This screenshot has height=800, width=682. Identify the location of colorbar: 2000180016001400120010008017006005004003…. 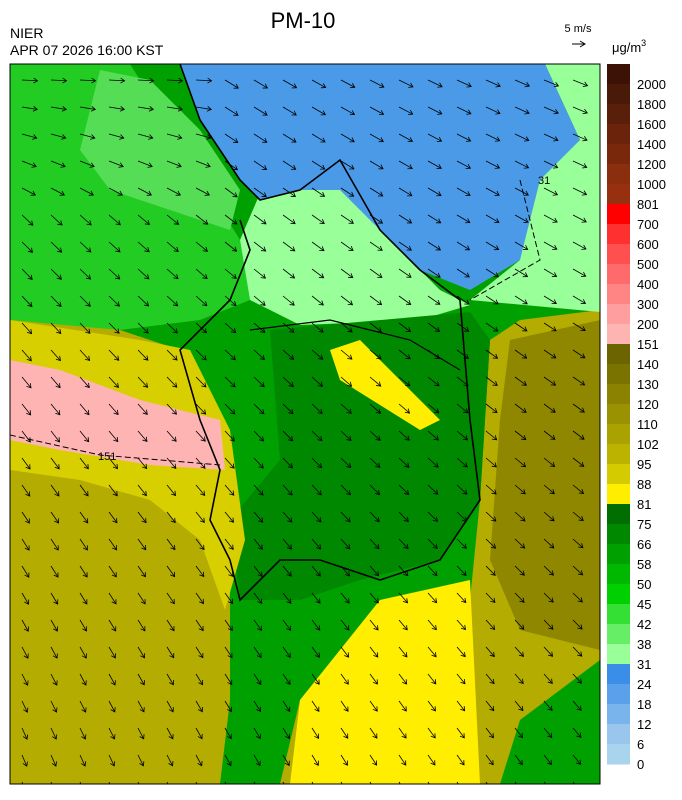
(636, 418).